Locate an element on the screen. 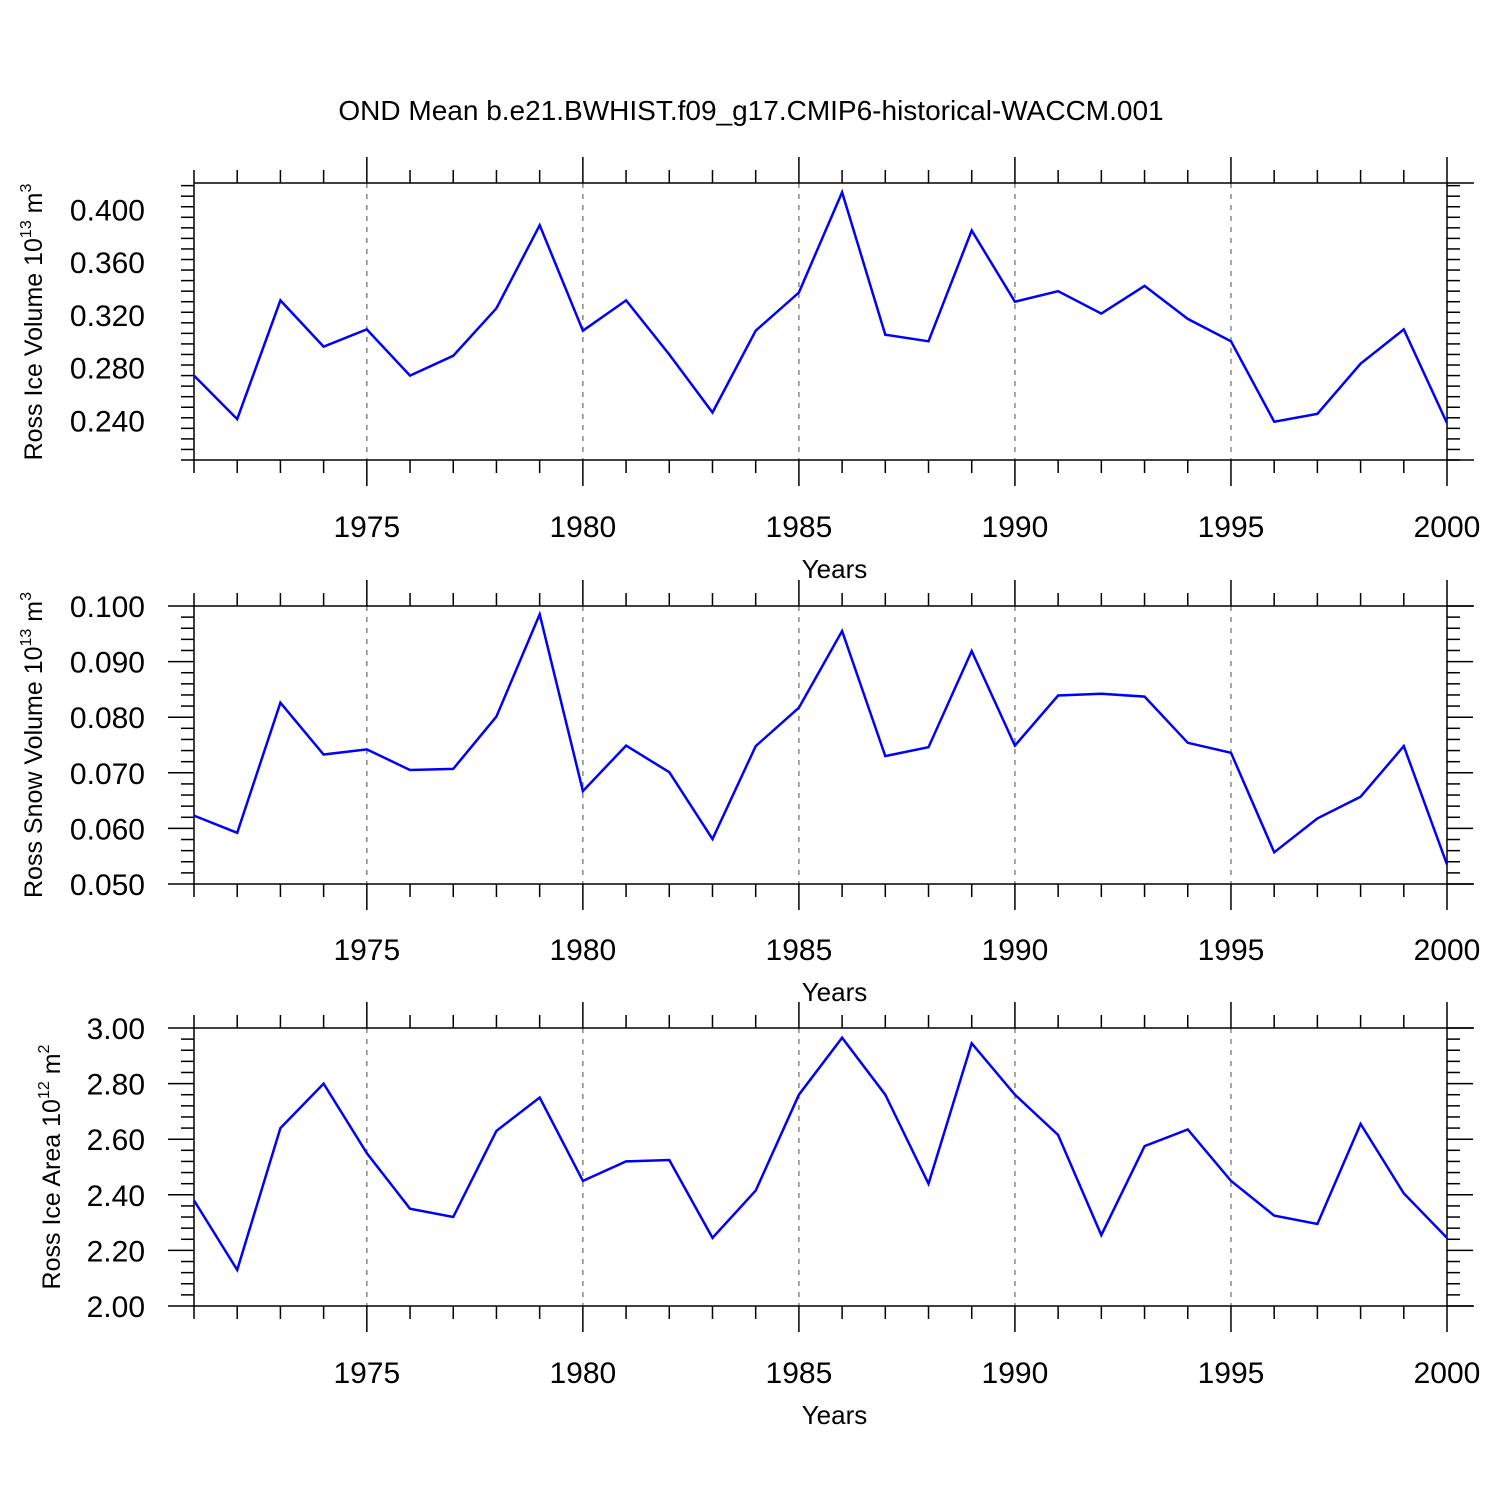 Image resolution: width=1500 pixels, height=1500 pixels. y-tick-label: 0.060 is located at coordinates (107, 829).